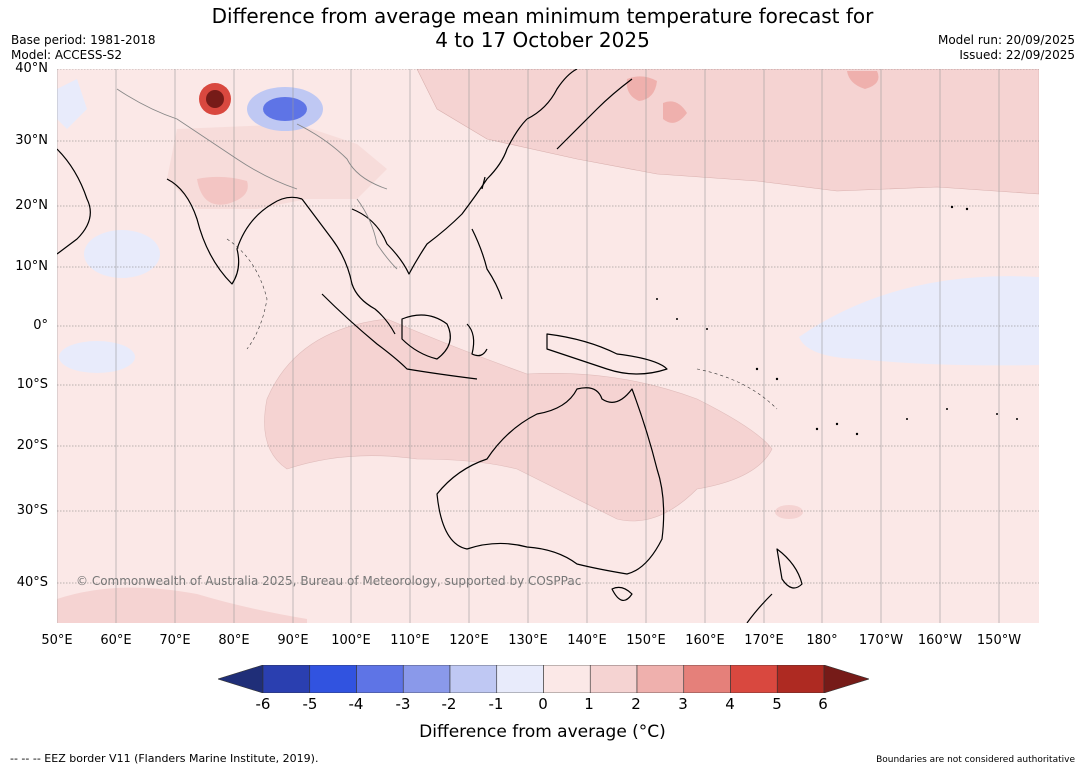  I want to click on lat-label: 10°S, so click(32, 384).